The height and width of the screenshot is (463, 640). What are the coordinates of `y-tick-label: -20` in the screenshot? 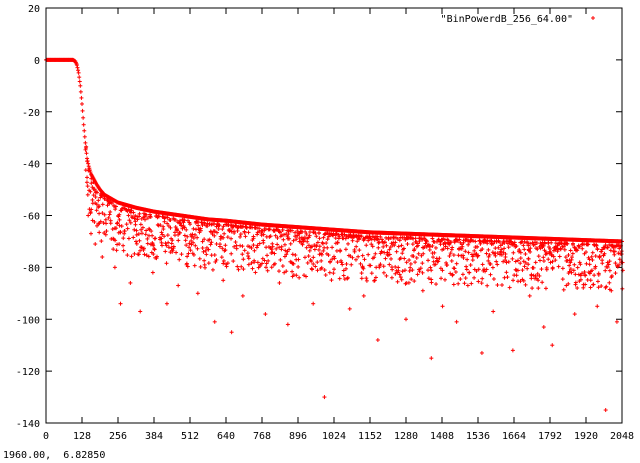 It's located at (31, 113).